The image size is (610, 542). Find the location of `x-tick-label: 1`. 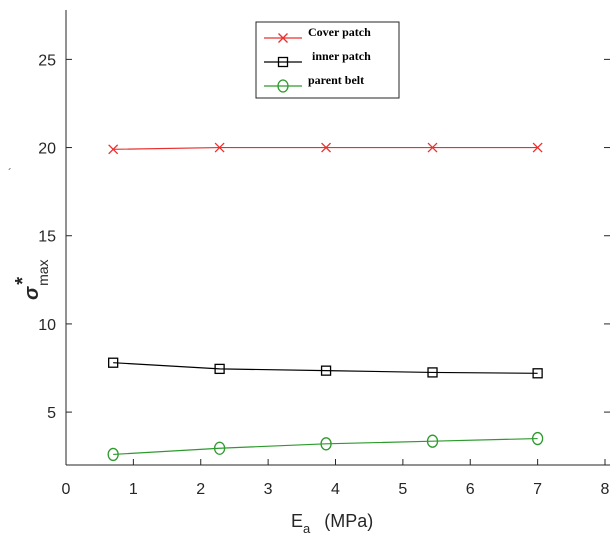

x-tick-label: 1 is located at coordinates (133, 489).